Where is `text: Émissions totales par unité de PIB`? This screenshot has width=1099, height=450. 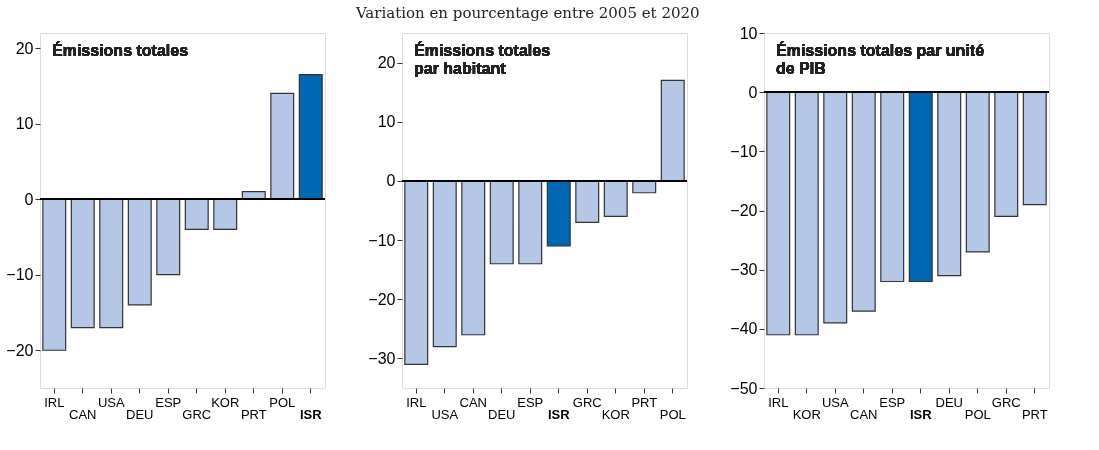 text: Émissions totales par unité de PIB is located at coordinates (880, 59).